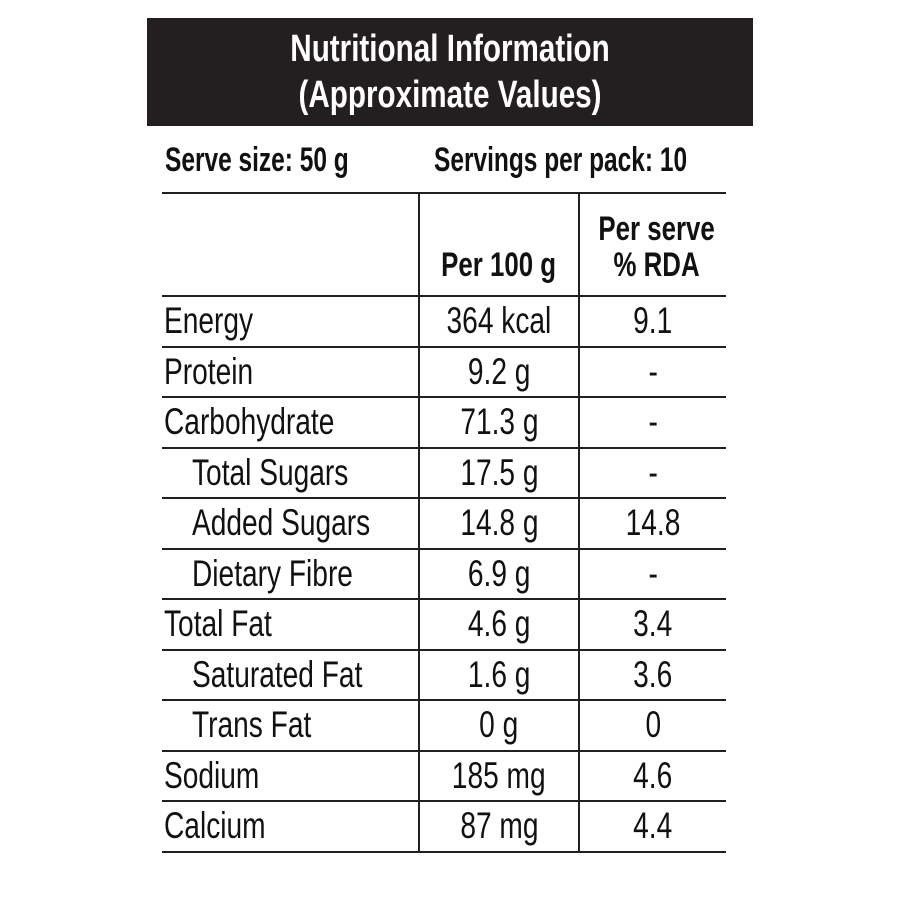 The width and height of the screenshot is (900, 900). What do you see at coordinates (652, 624) in the screenshot?
I see `rda-value: 3.4` at bounding box center [652, 624].